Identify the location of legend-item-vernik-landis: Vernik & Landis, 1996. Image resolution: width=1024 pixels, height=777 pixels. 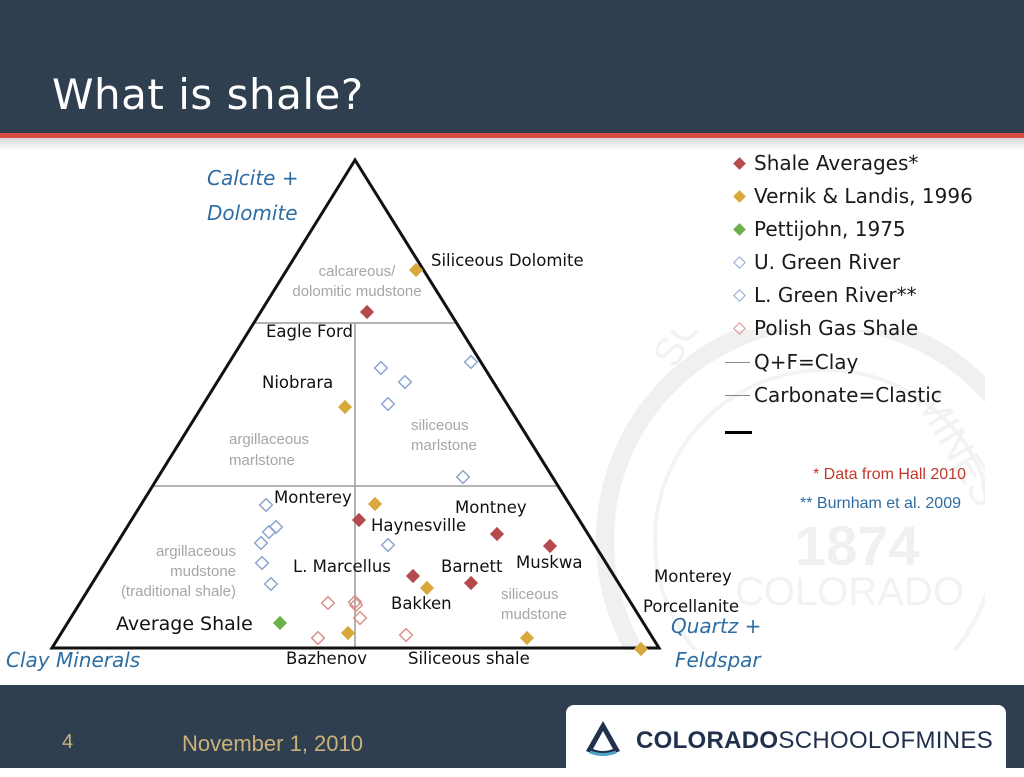
(849, 196).